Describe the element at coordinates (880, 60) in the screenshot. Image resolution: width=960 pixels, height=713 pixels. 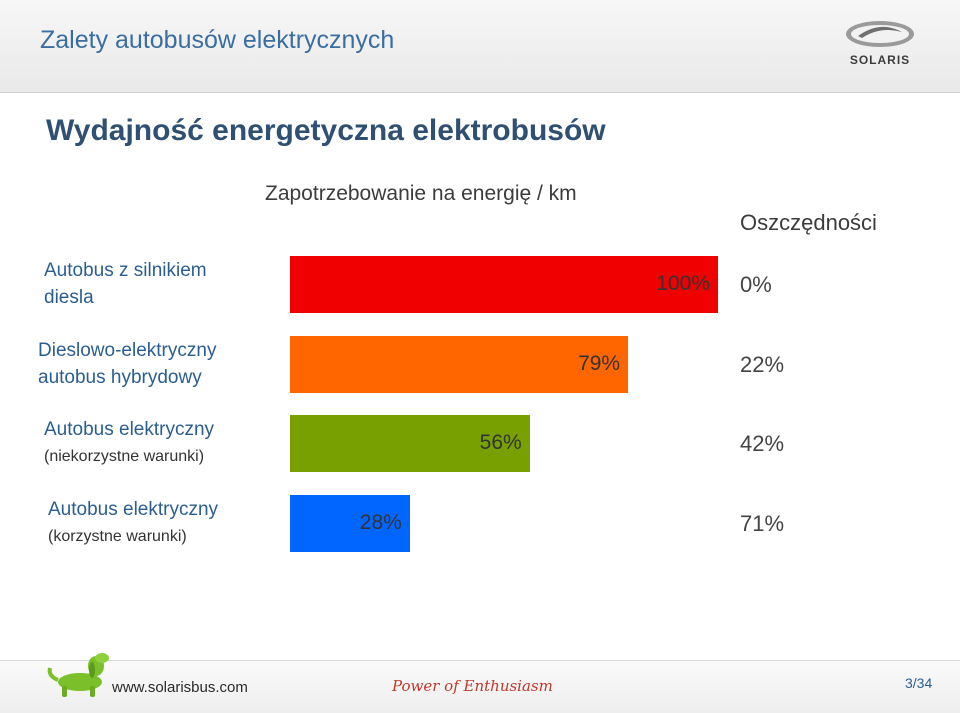
I see `logo-text: SOLARIS` at that location.